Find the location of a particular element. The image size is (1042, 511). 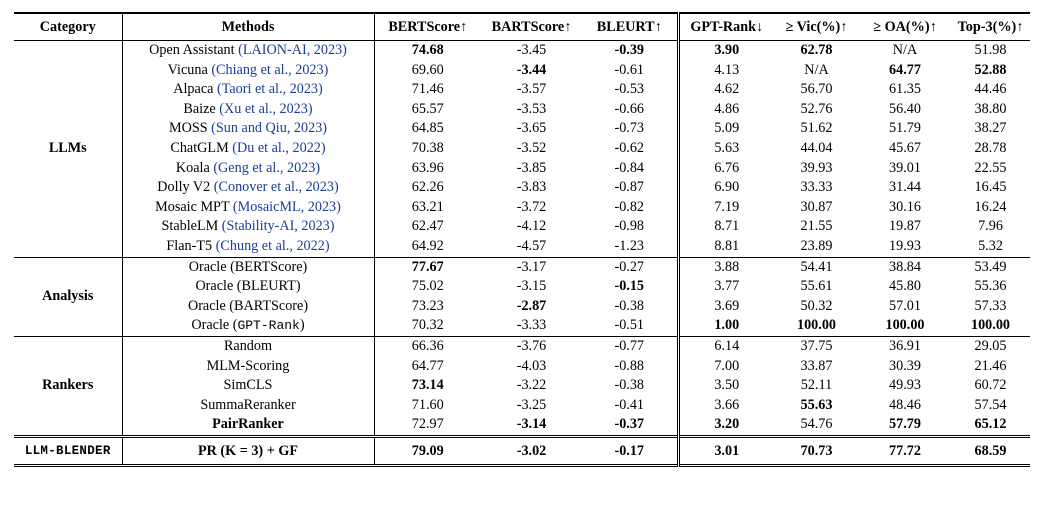

category-cell: Rankers is located at coordinates (68, 385).